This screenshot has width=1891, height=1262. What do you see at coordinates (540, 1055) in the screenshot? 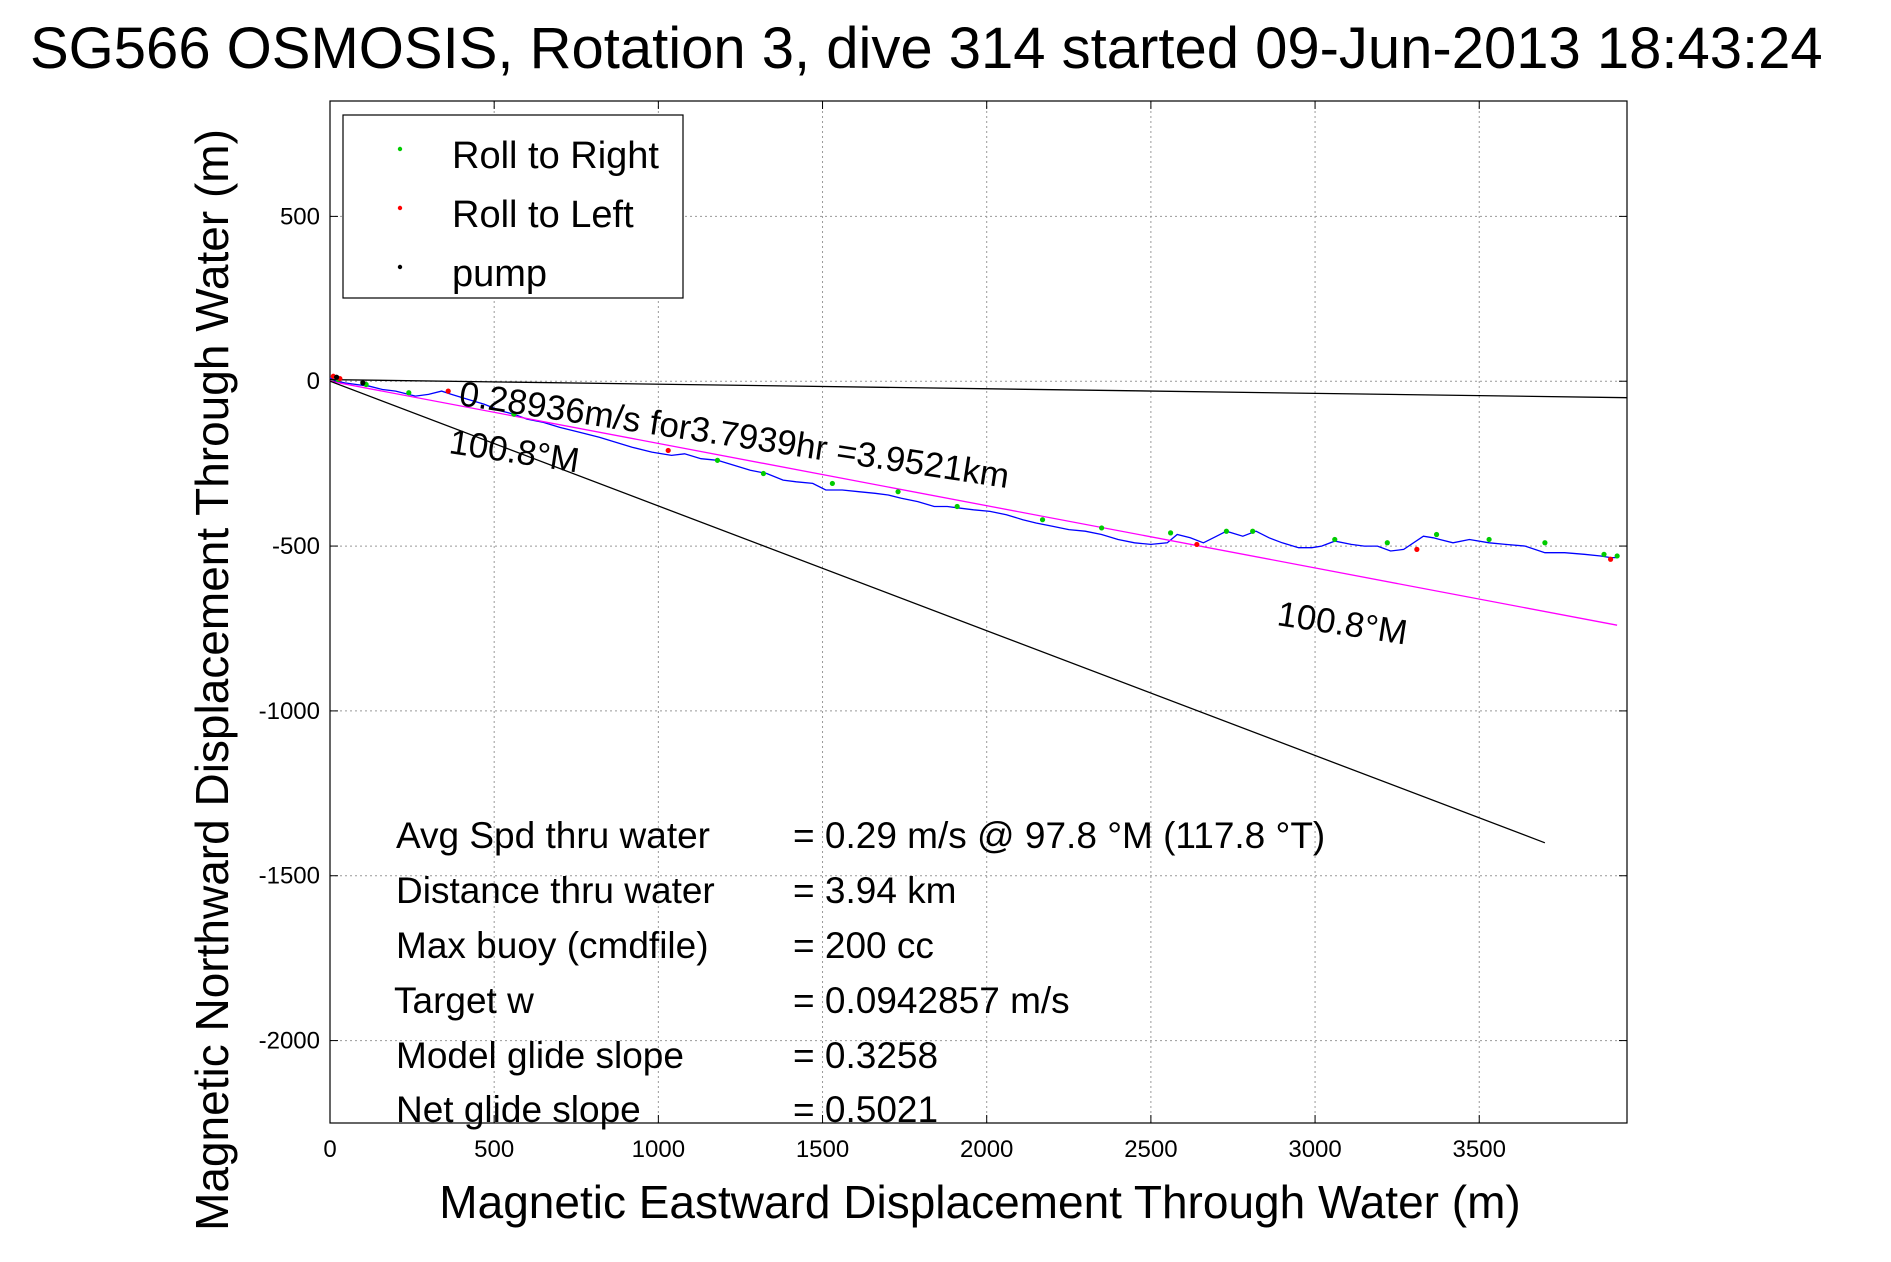
I see `stat-label: Model glide slope` at bounding box center [540, 1055].